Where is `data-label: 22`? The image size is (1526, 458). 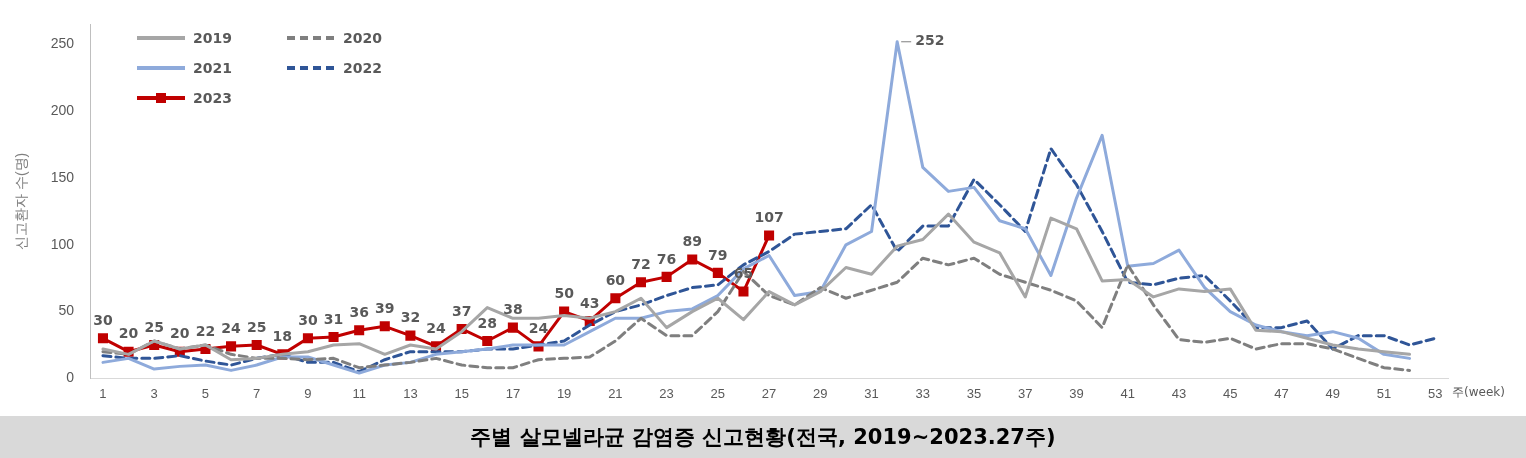 data-label: 22 is located at coordinates (205, 330).